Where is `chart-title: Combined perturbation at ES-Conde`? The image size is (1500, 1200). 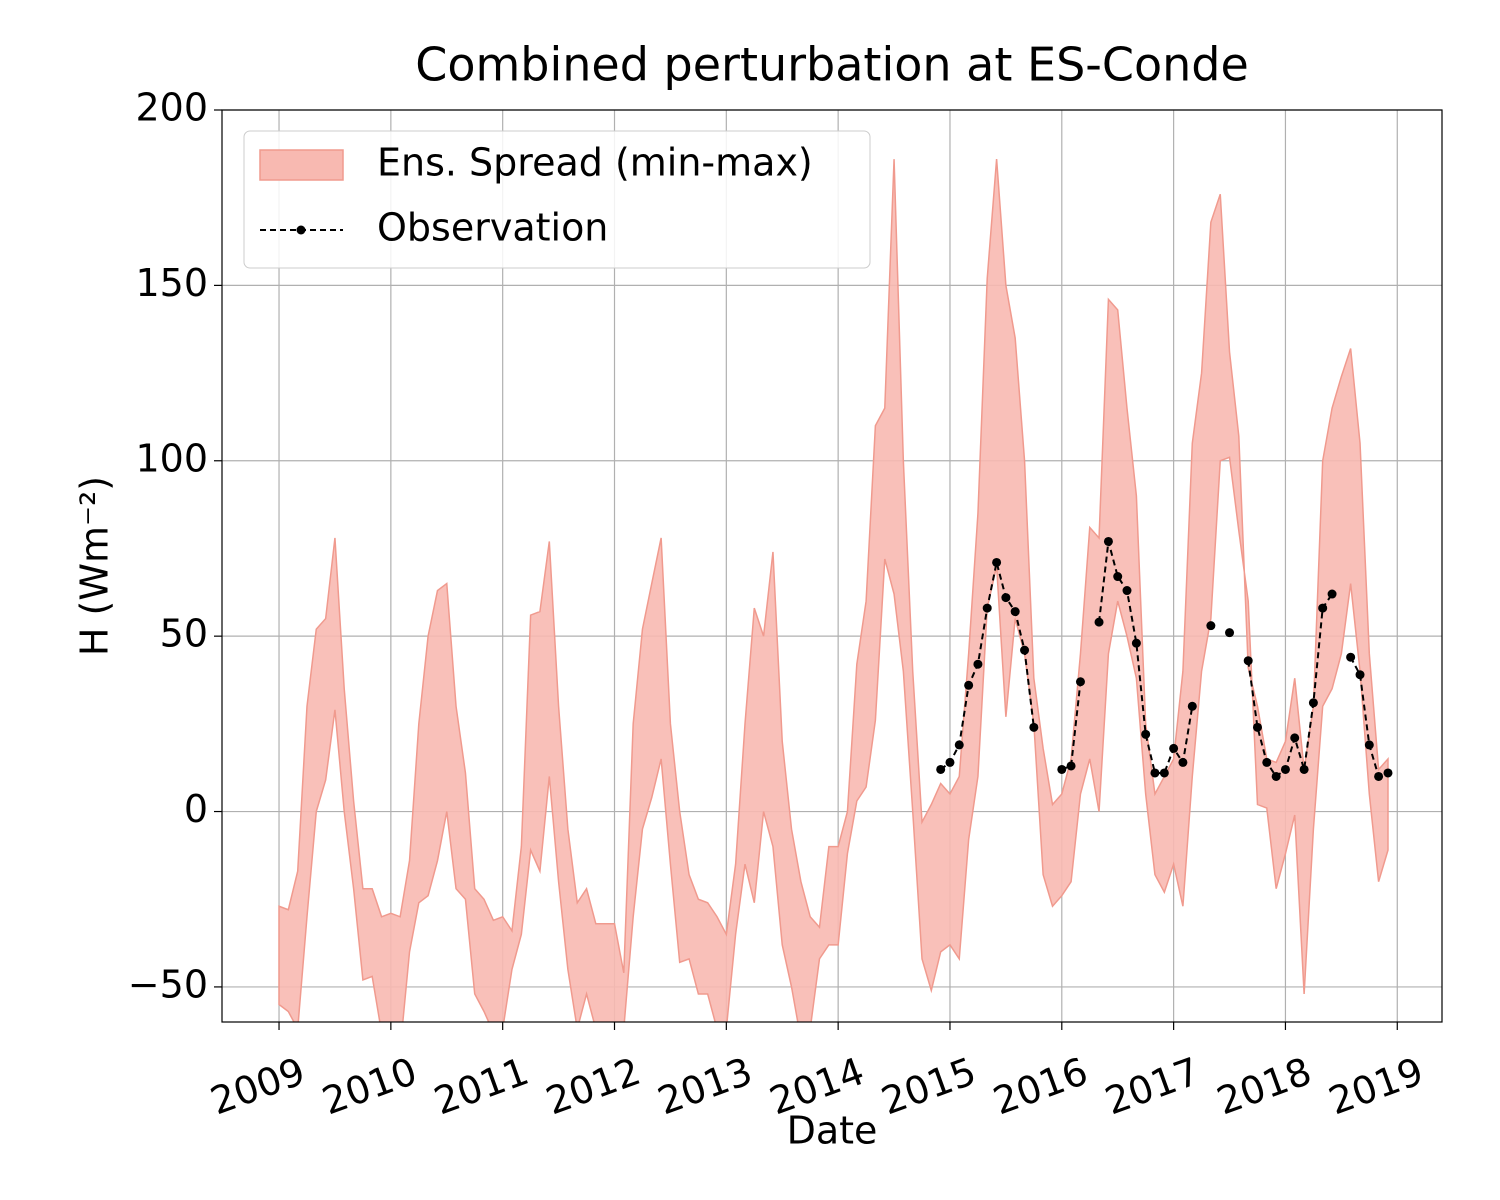
chart-title: Combined perturbation at ES-Conde is located at coordinates (832, 65).